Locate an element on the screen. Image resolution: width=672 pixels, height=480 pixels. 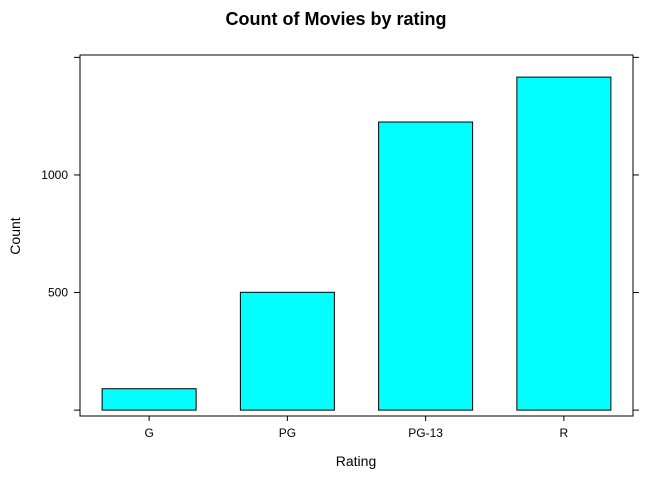
x-tick-label-g: G is located at coordinates (148, 433).